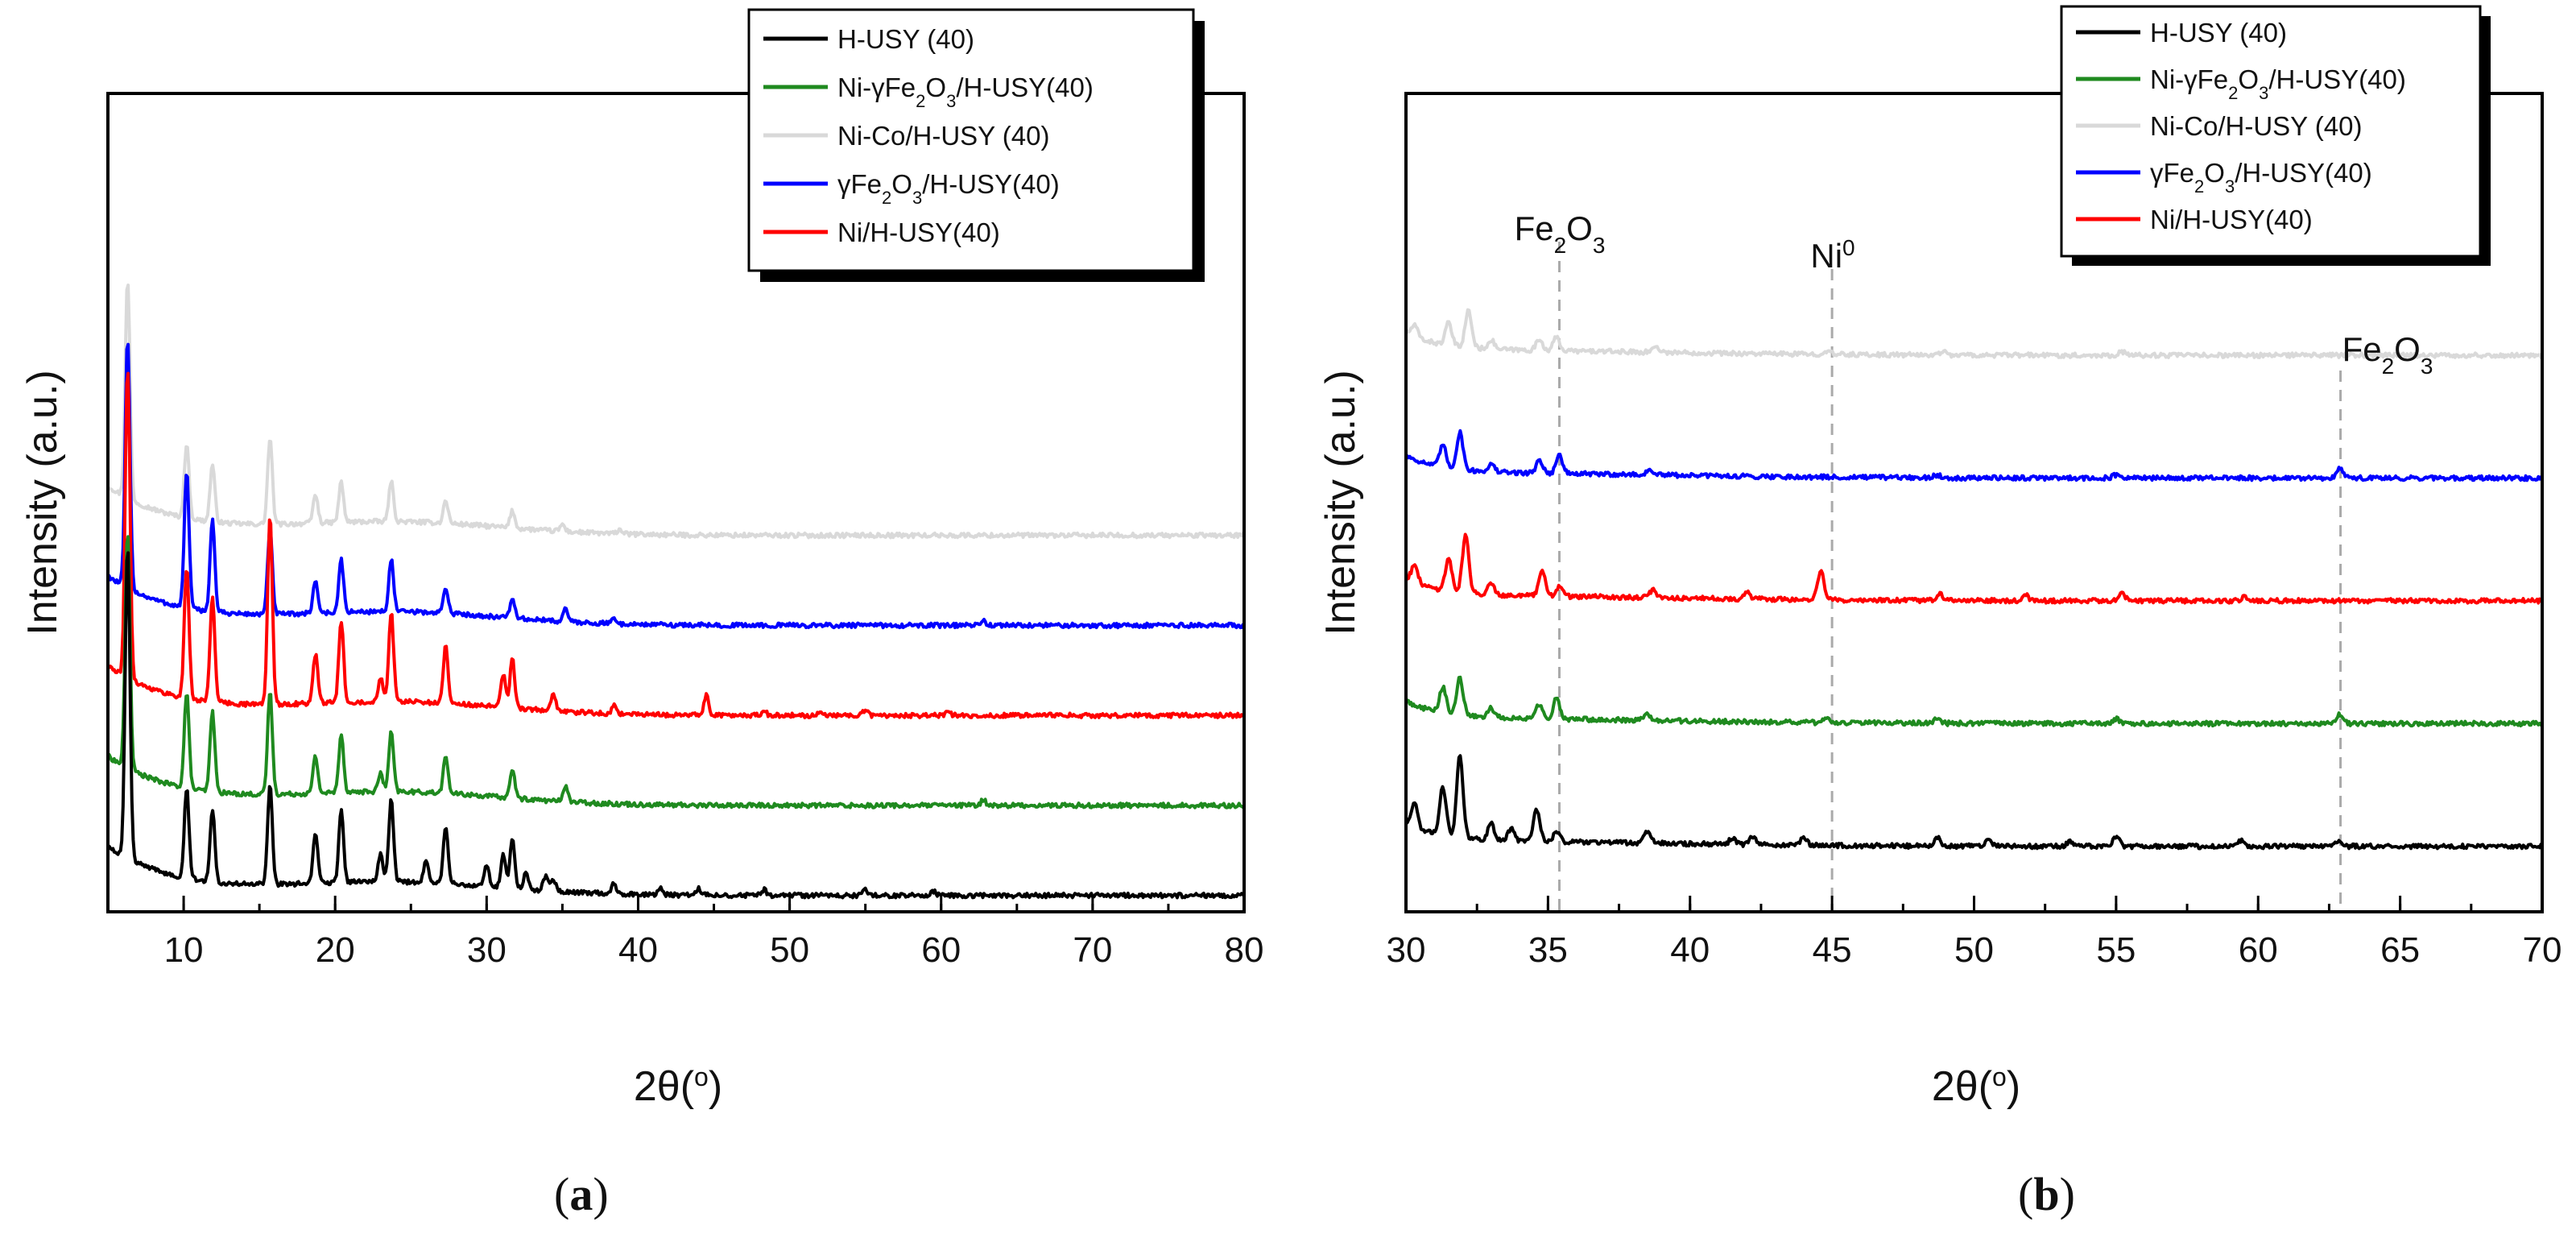 The width and height of the screenshot is (2576, 1234). I want to click on panel-b-legend-entry-3: Ni-Co/H-USY (40), so click(2256, 126).